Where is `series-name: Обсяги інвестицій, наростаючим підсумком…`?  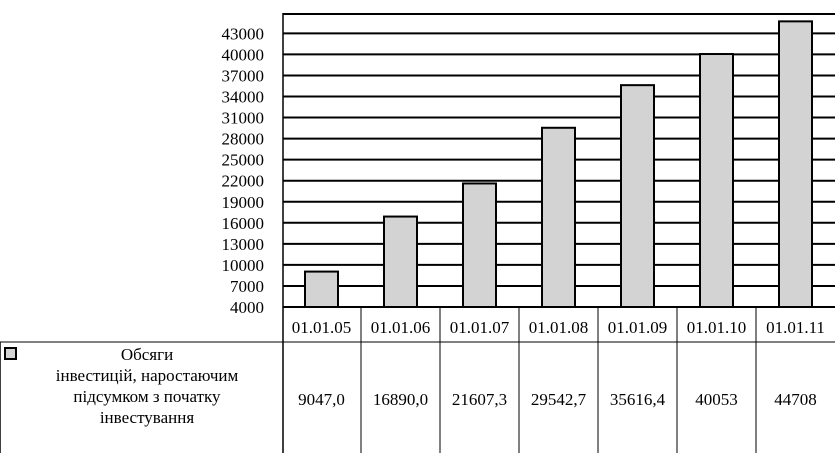 series-name: Обсяги інвестицій, наростаючим підсумком… is located at coordinates (147, 386).